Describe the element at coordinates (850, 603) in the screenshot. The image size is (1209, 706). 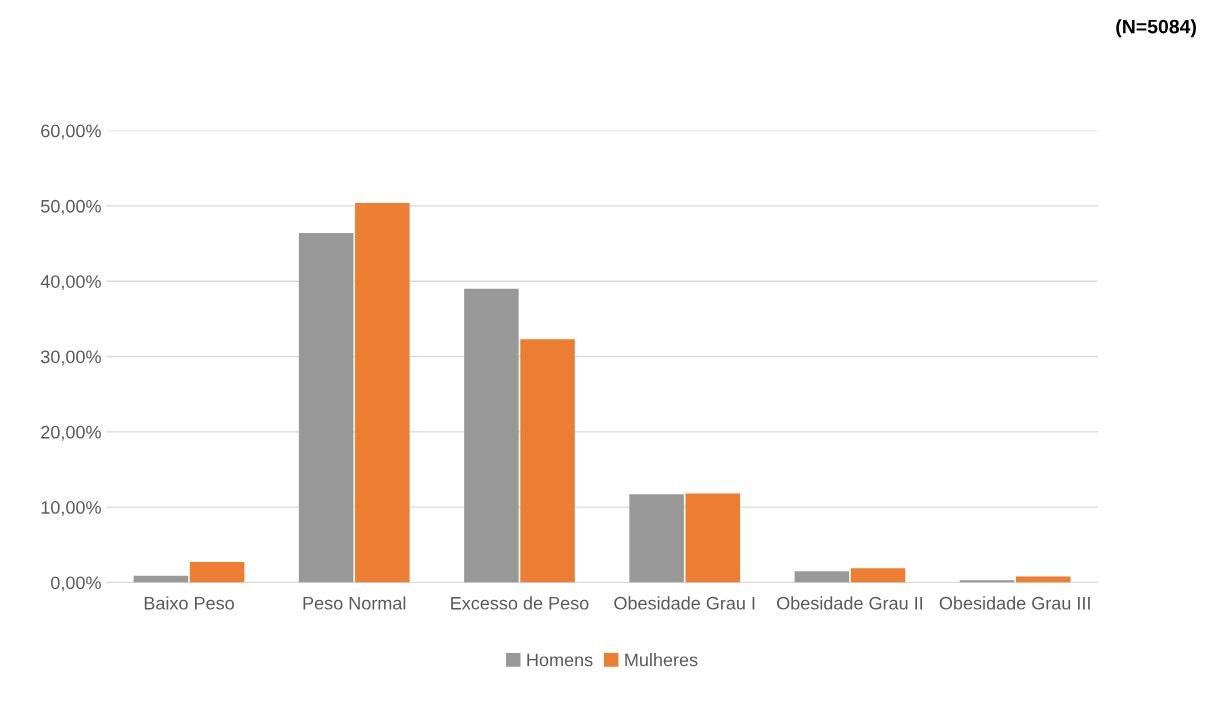
I see `x-tick-label: Obesidade Grau II` at that location.